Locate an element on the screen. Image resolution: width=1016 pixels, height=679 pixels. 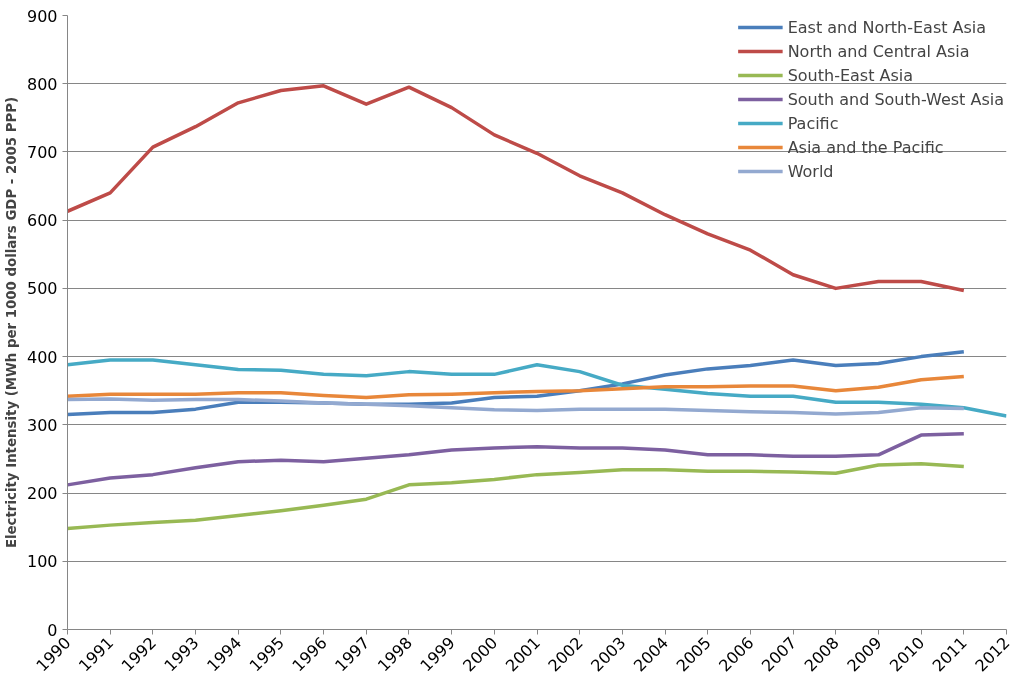
legend-label: World is located at coordinates (810, 171).